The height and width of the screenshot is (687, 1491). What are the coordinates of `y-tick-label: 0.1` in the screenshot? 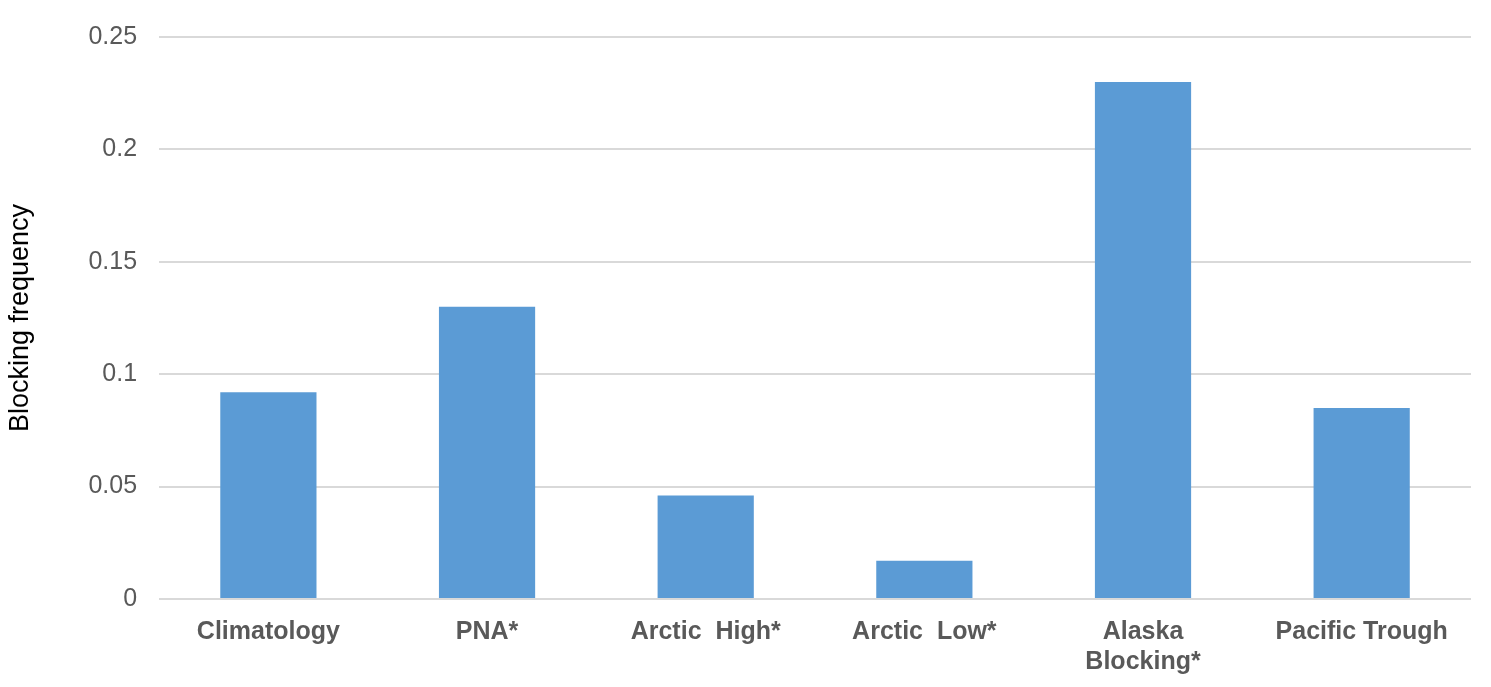 It's located at (120, 372).